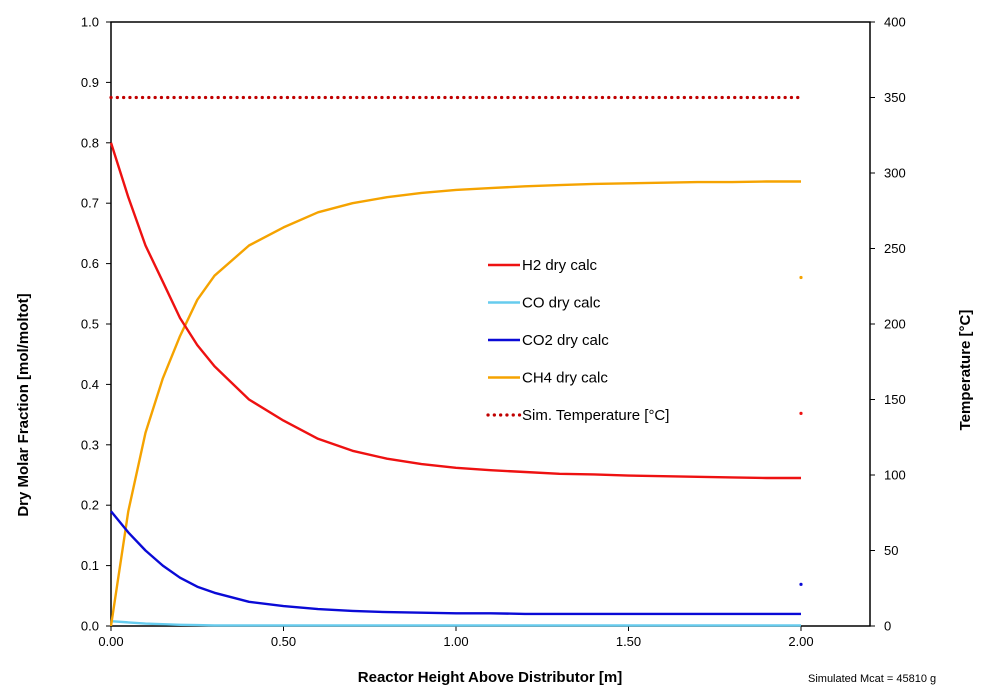  What do you see at coordinates (895, 22) in the screenshot?
I see `y2-tick-label: 400` at bounding box center [895, 22].